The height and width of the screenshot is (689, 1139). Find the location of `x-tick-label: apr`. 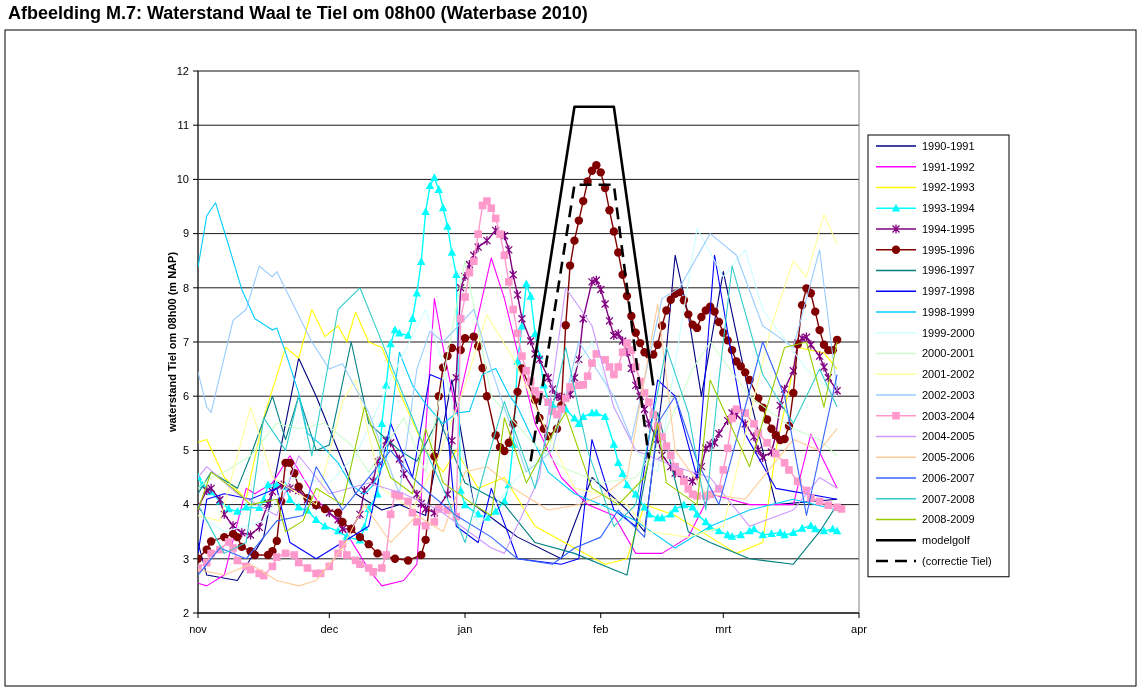

x-tick-label: apr is located at coordinates (859, 629).